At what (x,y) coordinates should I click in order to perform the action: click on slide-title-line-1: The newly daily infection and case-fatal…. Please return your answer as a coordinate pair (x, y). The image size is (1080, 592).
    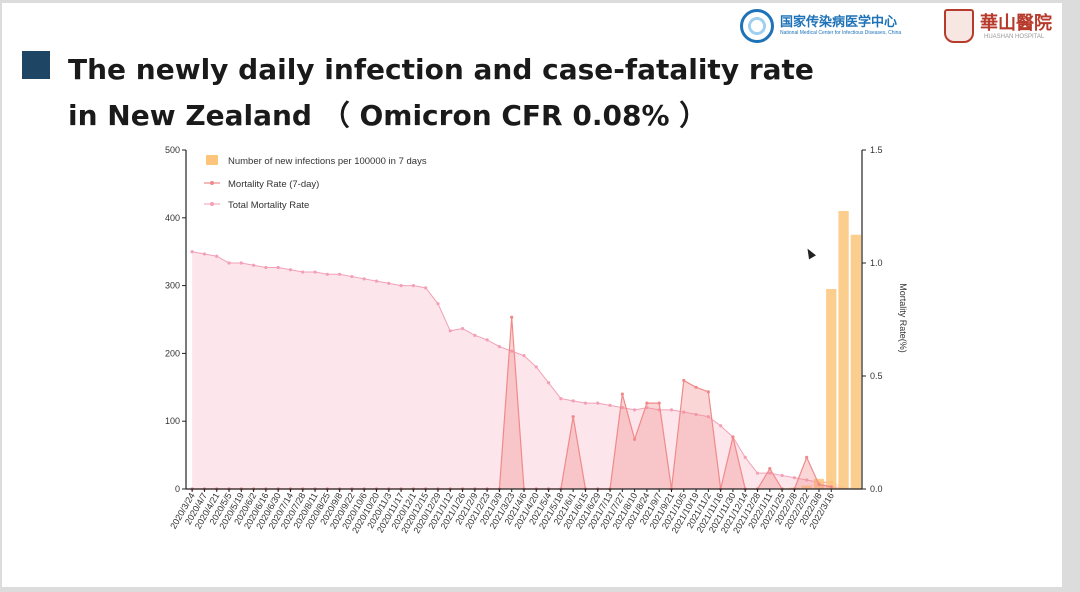
    Looking at the image, I should click on (441, 69).